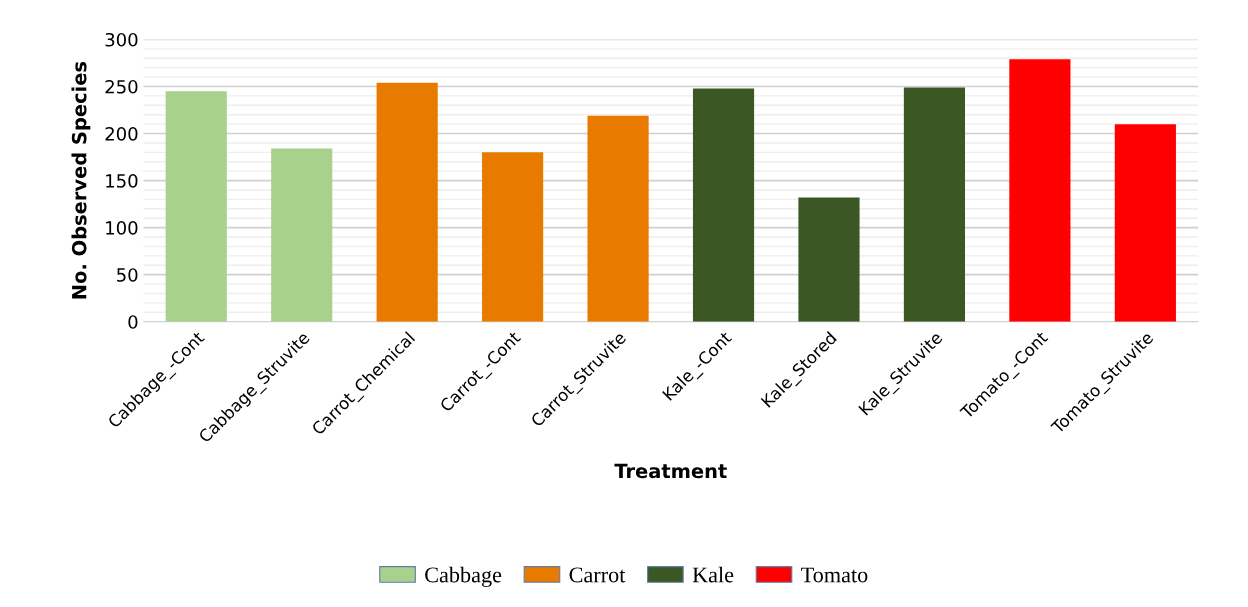 Image resolution: width=1248 pixels, height=607 pixels. Describe the element at coordinates (463, 576) in the screenshot. I see `legend-label: Cabbage` at that location.